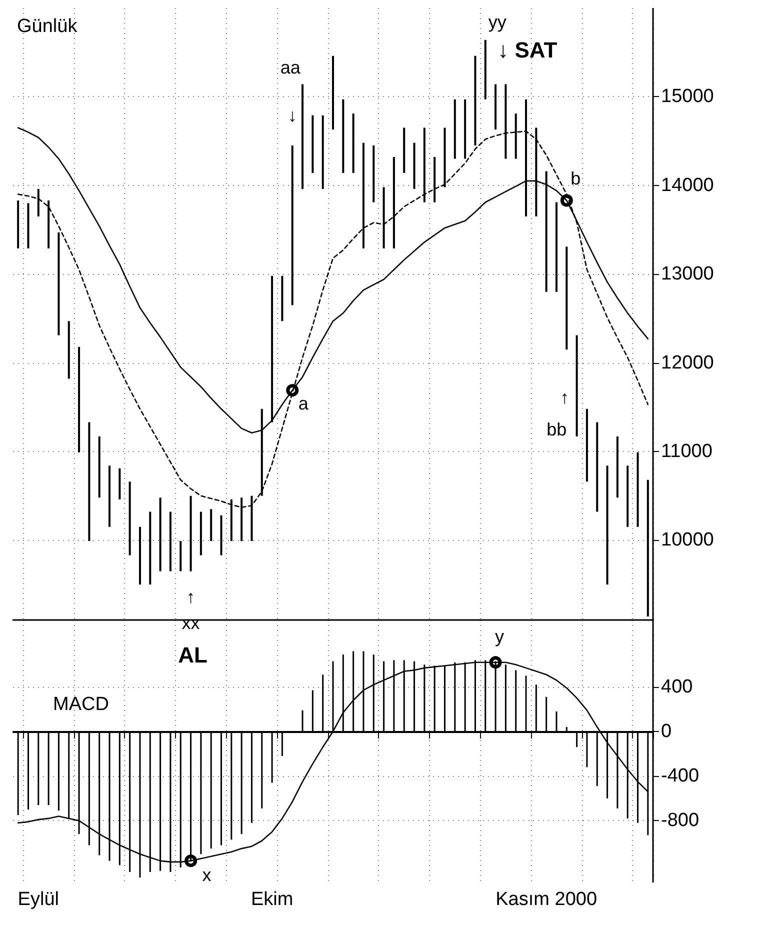  Describe the element at coordinates (193, 655) in the screenshot. I see `annotation: AL` at that location.